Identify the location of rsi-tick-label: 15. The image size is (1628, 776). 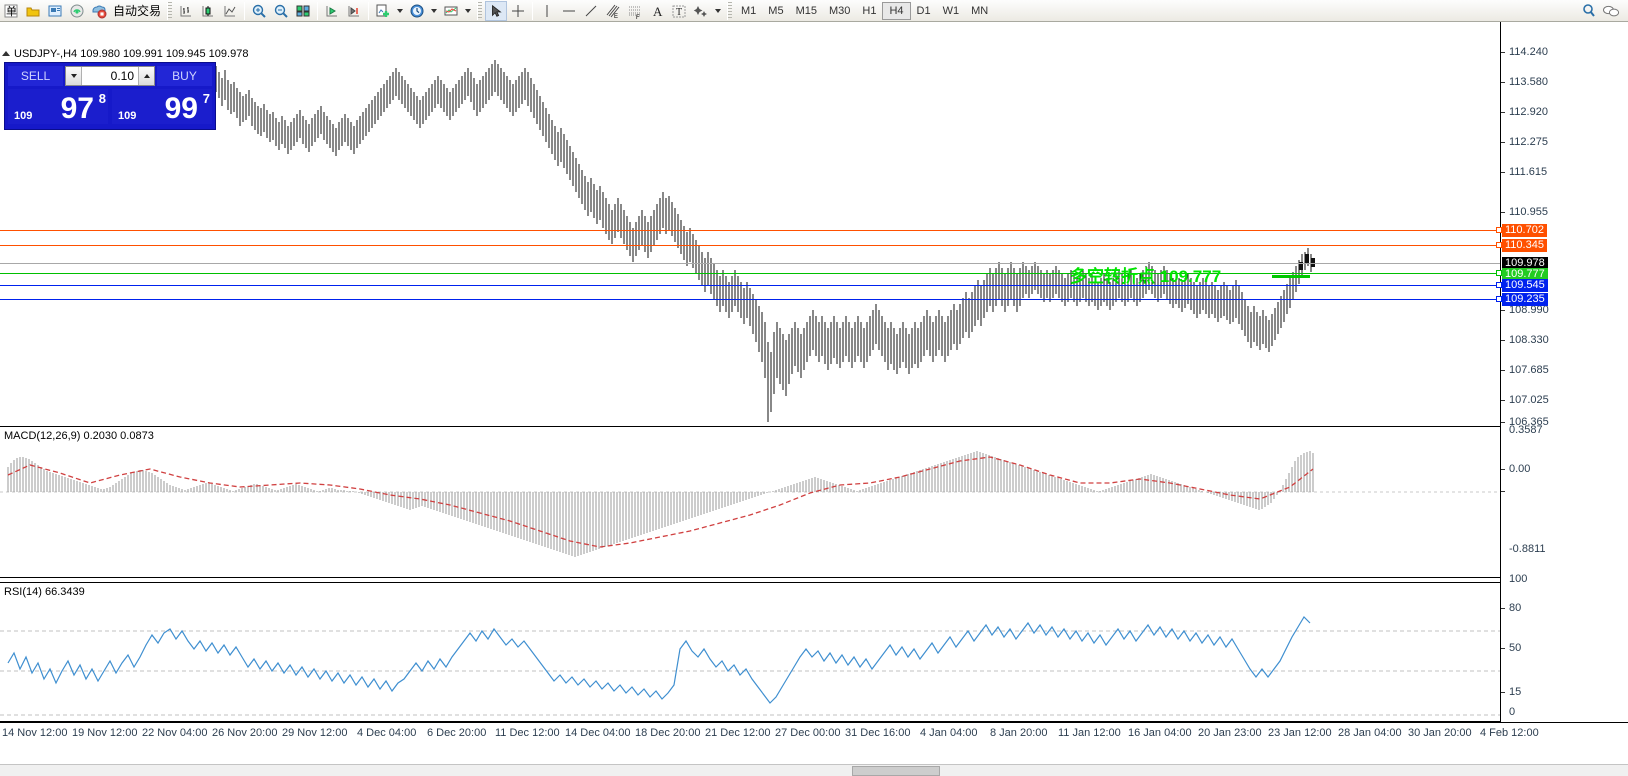
(1515, 692).